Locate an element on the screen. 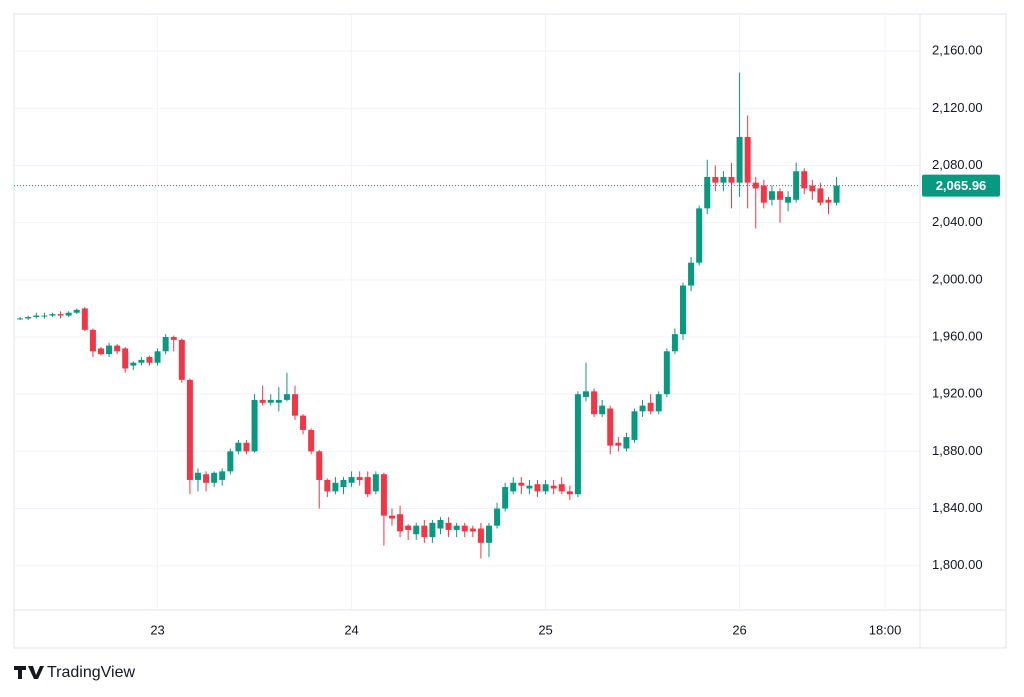 Image resolution: width=1024 pixels, height=697 pixels. y-tick-label: 1,880.00 is located at coordinates (957, 450).